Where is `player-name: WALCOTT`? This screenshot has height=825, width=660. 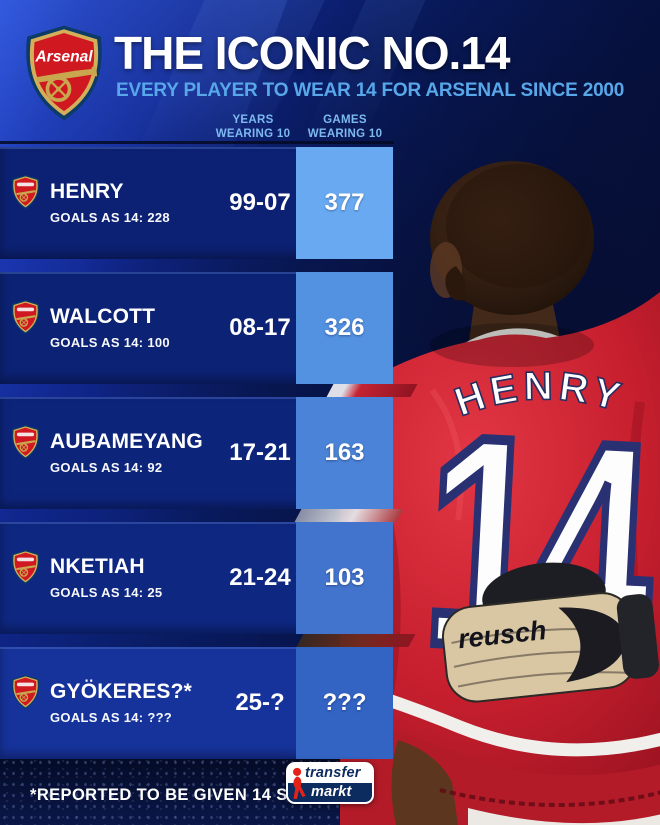
player-name: WALCOTT is located at coordinates (103, 316).